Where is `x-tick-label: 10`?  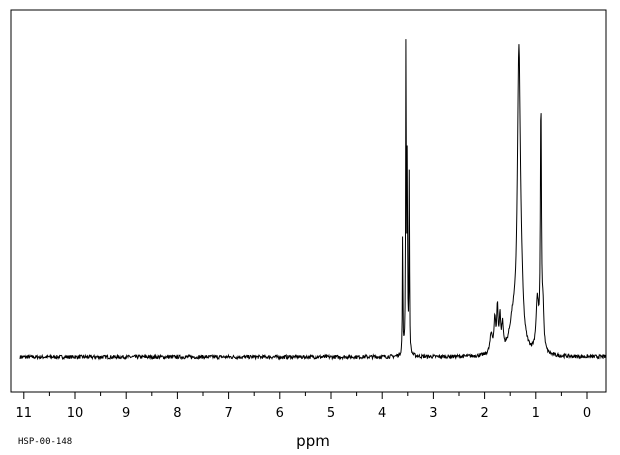
x-tick-label: 10 is located at coordinates (75, 413).